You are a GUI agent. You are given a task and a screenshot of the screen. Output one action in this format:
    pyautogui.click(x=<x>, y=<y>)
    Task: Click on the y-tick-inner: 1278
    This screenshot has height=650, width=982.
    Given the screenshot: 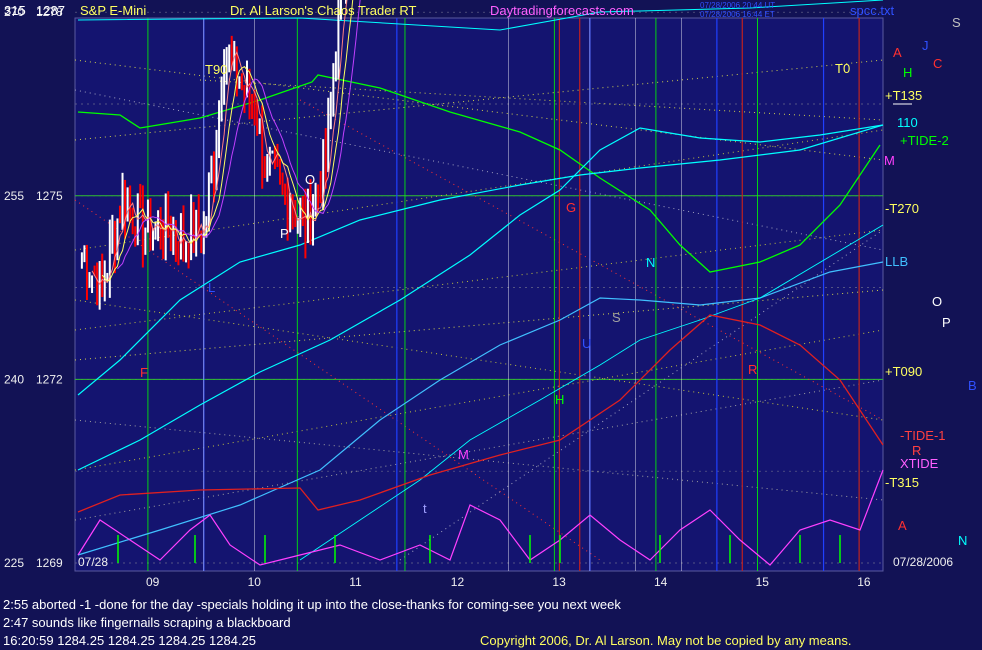 What is the action you would take?
    pyautogui.click(x=49, y=12)
    